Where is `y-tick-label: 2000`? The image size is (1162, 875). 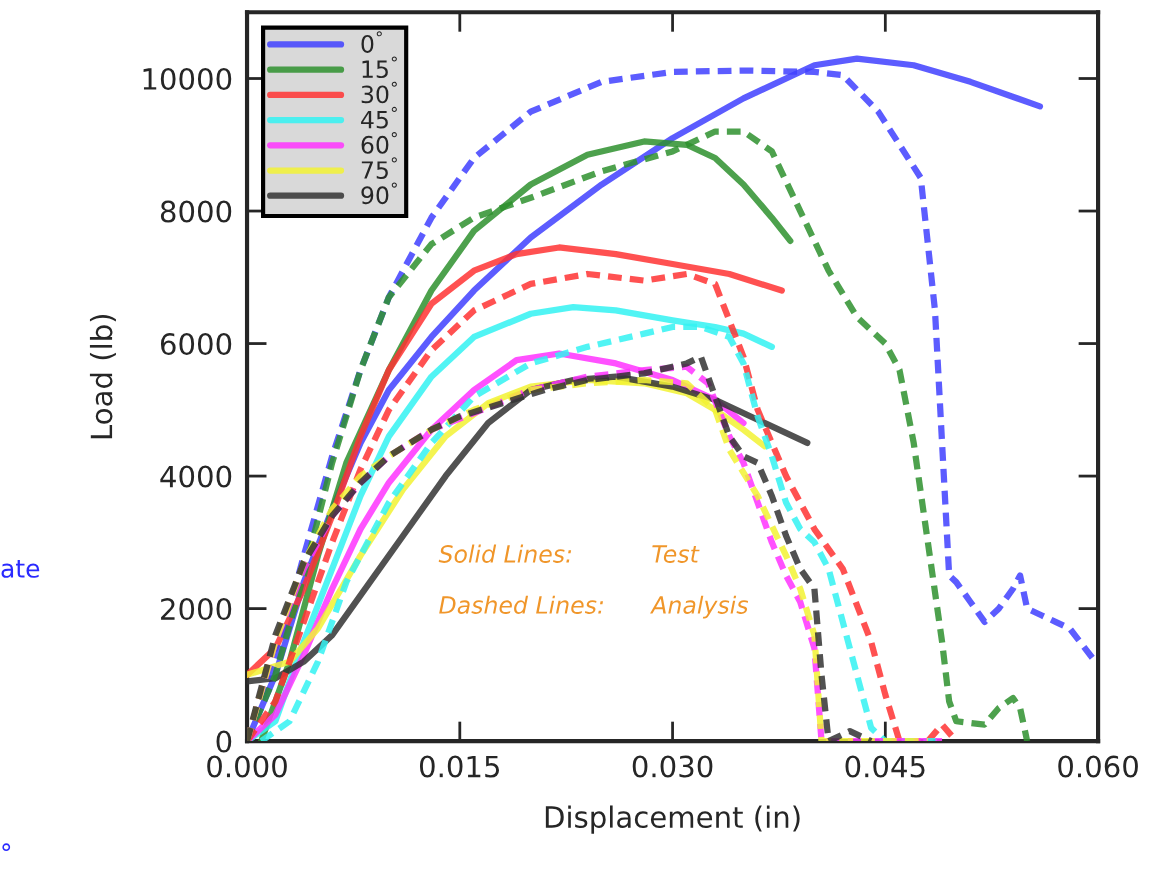 y-tick-label: 2000 is located at coordinates (196, 609).